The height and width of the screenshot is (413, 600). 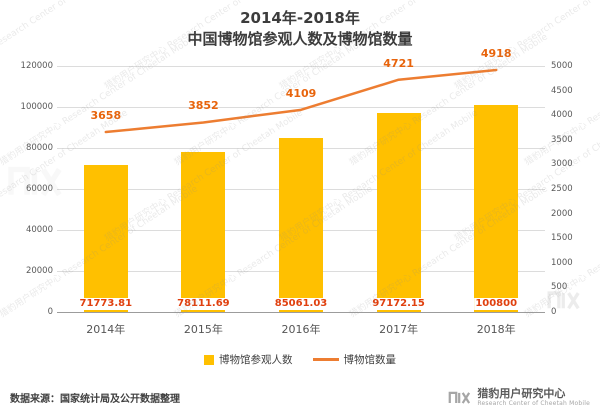 I want to click on cheetah-logo-icon, so click(x=460, y=397).